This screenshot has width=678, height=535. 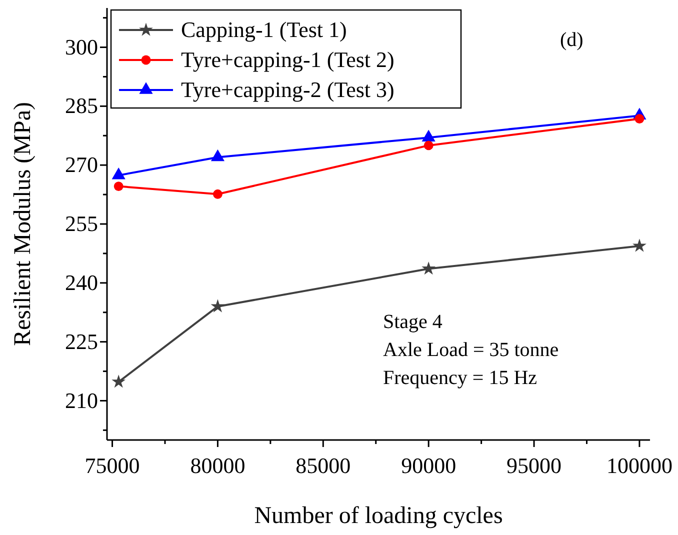 What do you see at coordinates (471, 350) in the screenshot?
I see `annotation: Axle Load = 35 tonne` at bounding box center [471, 350].